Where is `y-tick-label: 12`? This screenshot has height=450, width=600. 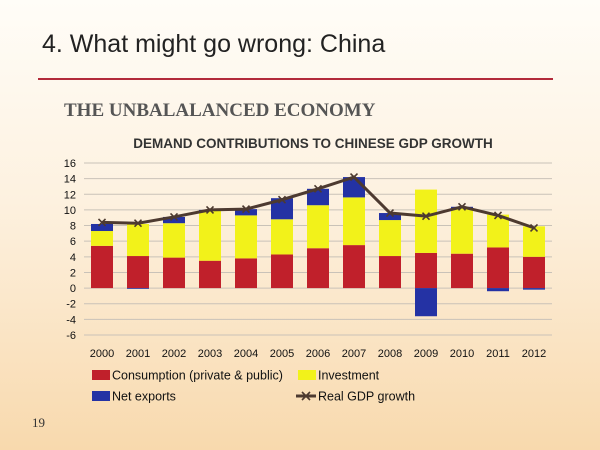 y-tick-label: 12 is located at coordinates (70, 195).